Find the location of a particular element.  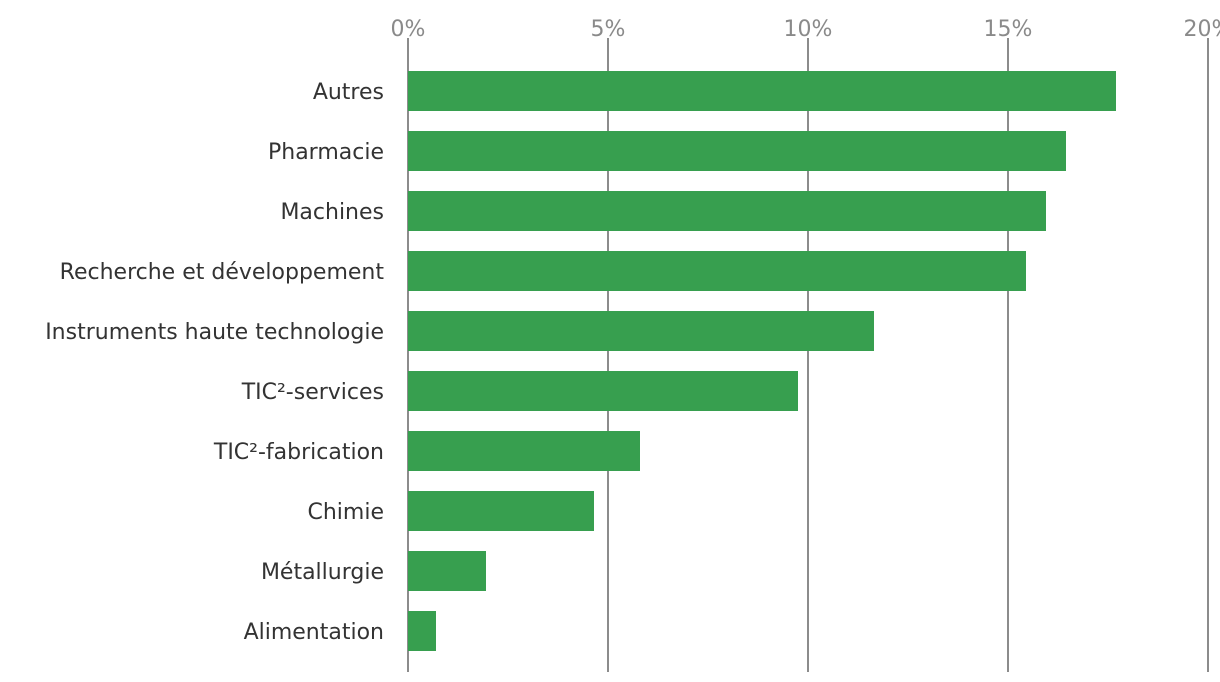

category-label: Pharmacie is located at coordinates (326, 152).